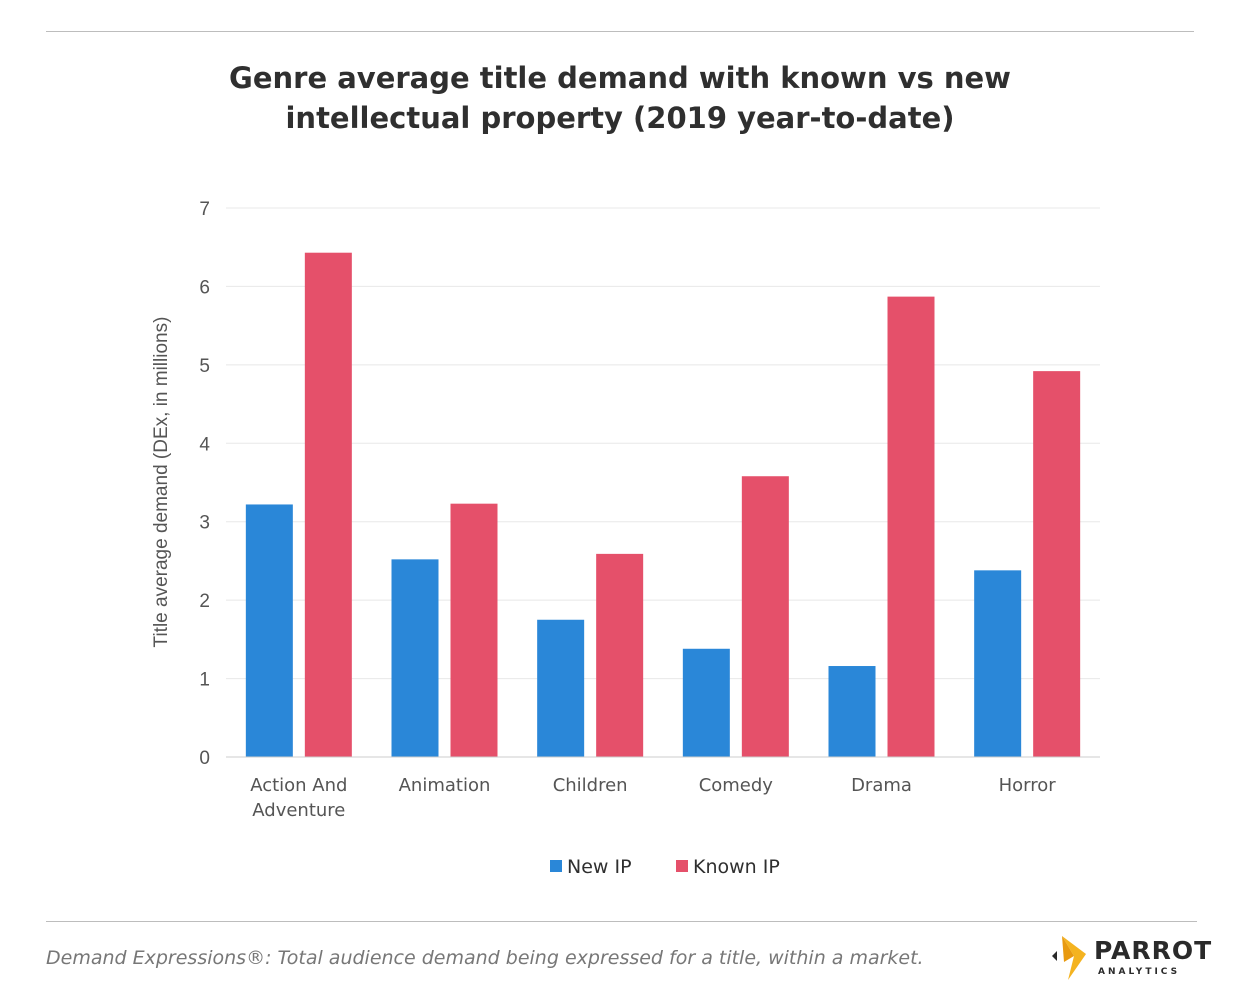 This screenshot has height=1008, width=1239. Describe the element at coordinates (204, 484) in the screenshot. I see `y-axis-ticks: 0 1 2 3 4 5 6 7` at that location.